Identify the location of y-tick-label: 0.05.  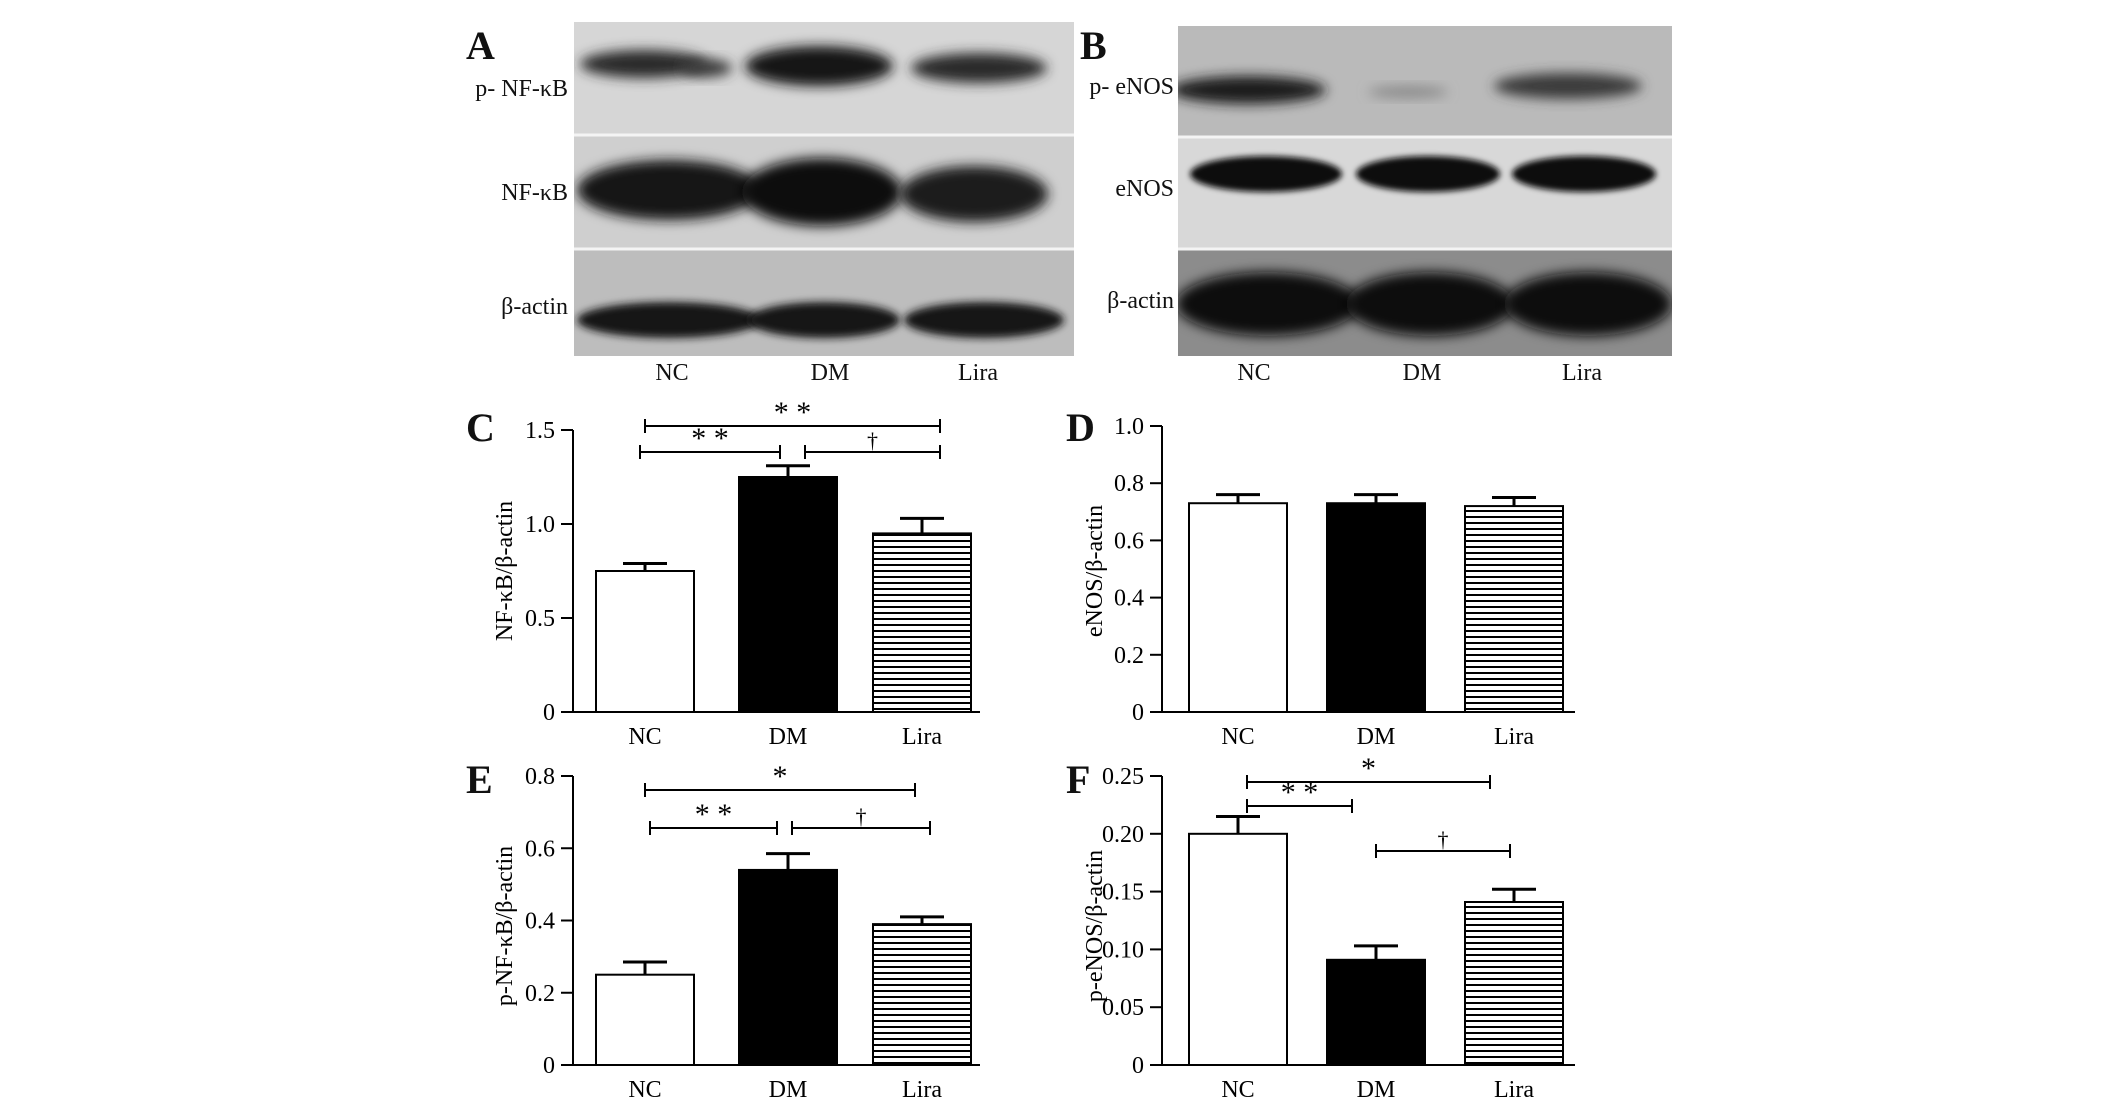
(1123, 1008).